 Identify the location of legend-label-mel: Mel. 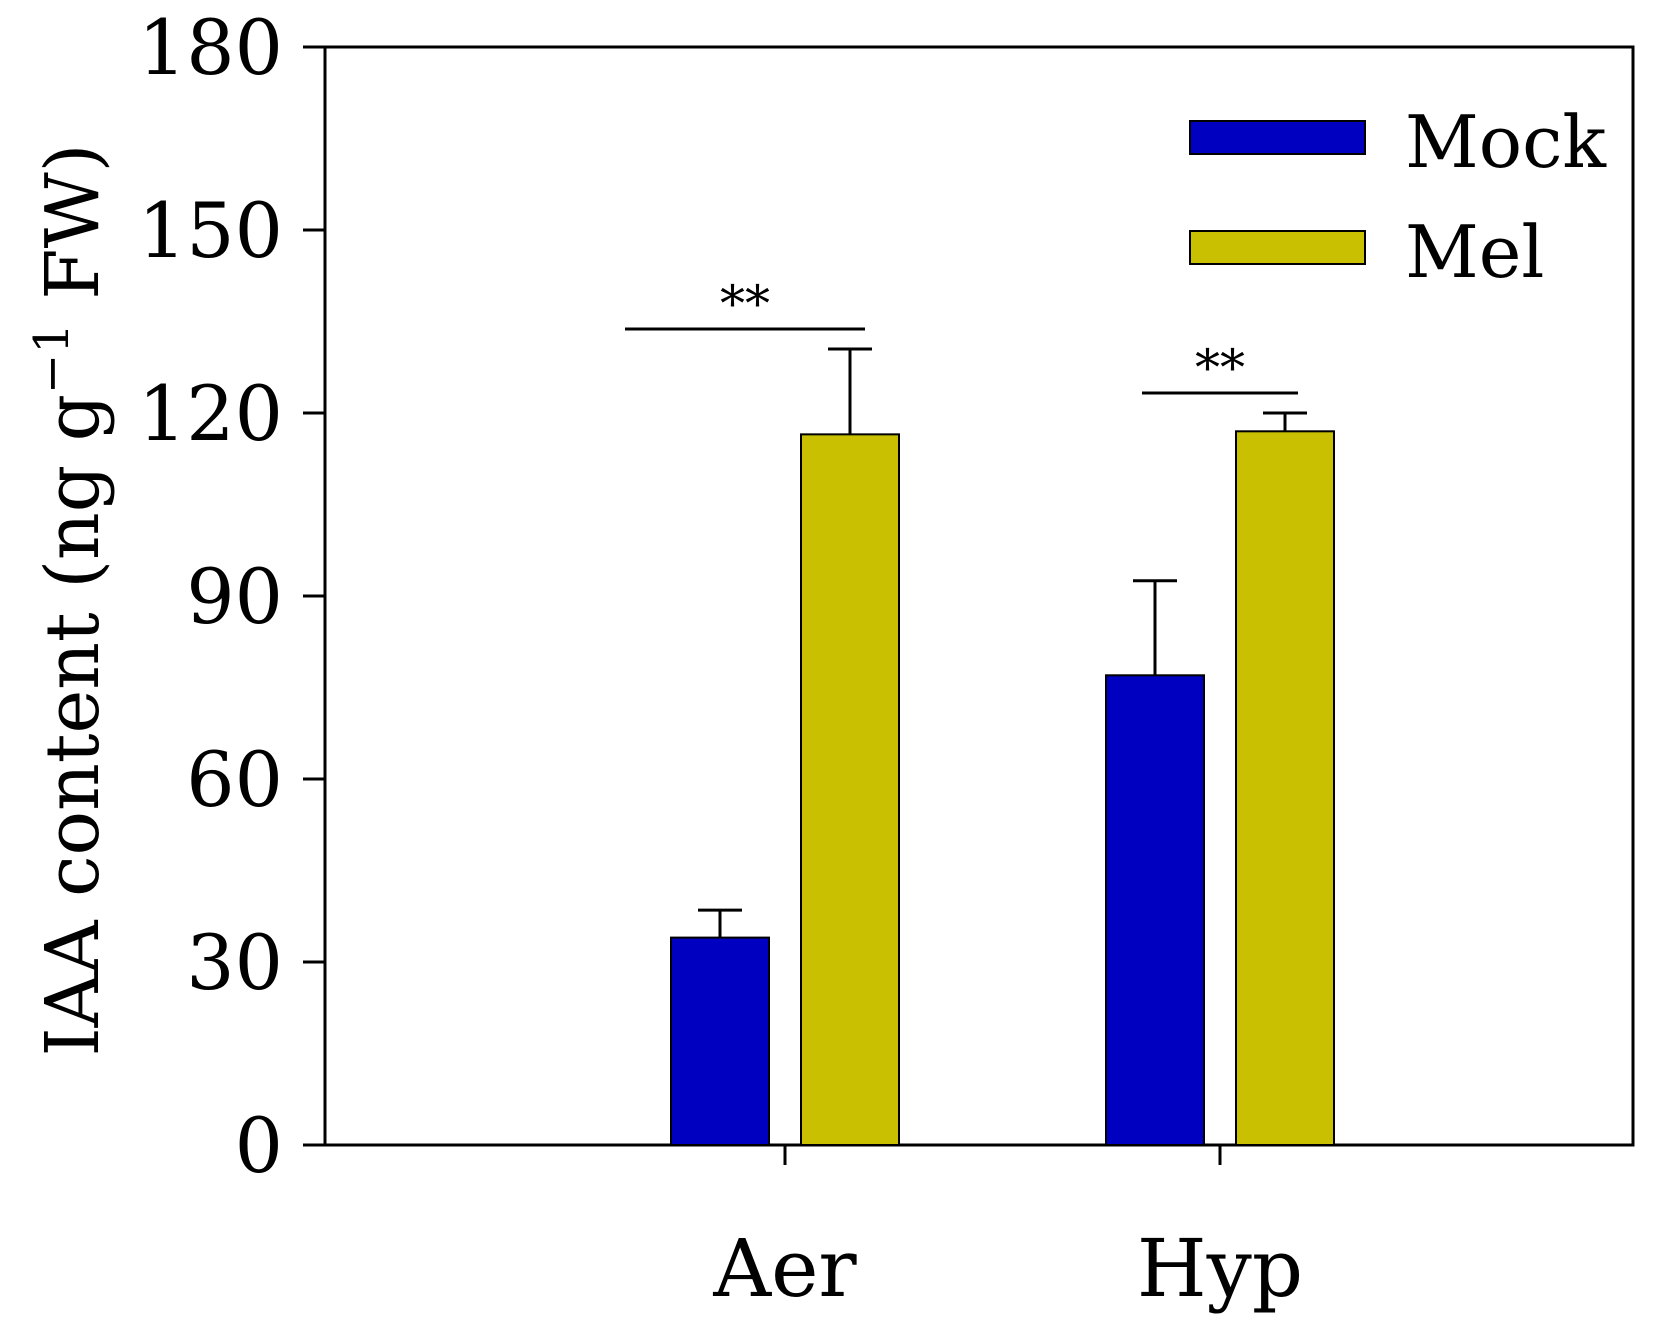
(1474, 252).